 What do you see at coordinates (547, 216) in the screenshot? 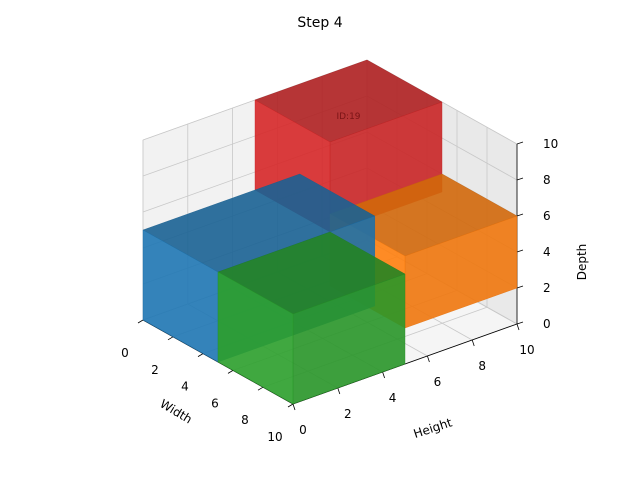
I see `z-tick-label: 6` at bounding box center [547, 216].